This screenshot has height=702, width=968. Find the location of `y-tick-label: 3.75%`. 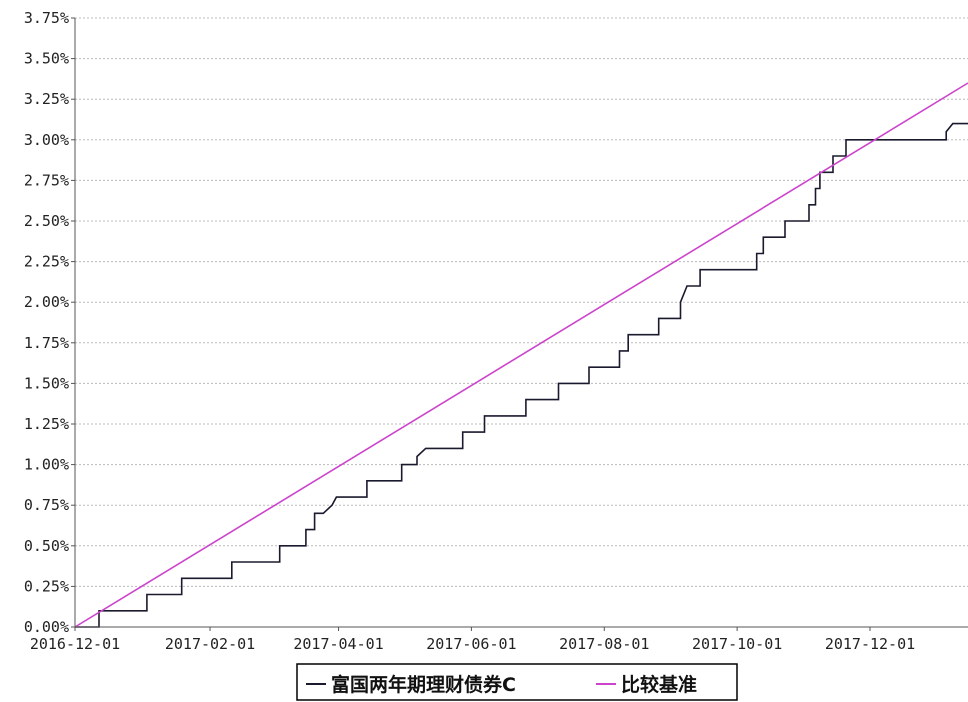

y-tick-label: 3.75% is located at coordinates (46, 18).